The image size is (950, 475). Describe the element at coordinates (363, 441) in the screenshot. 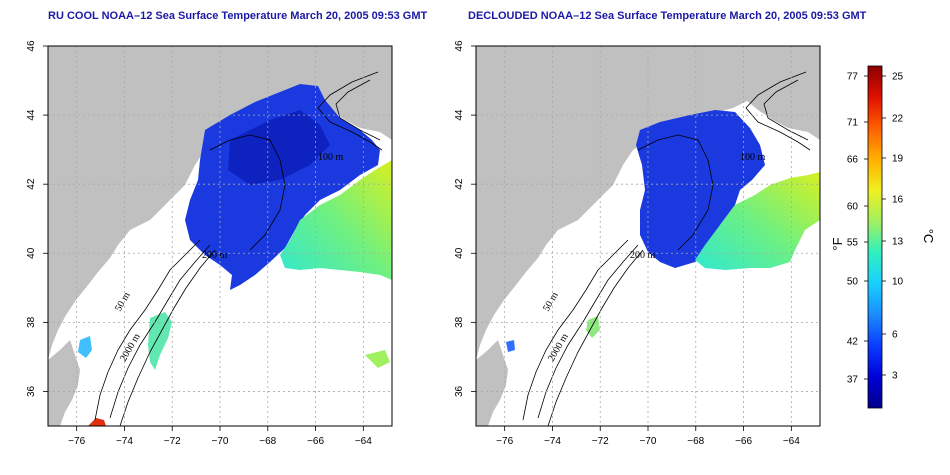

I see `left-x-tick-label: −64` at that location.